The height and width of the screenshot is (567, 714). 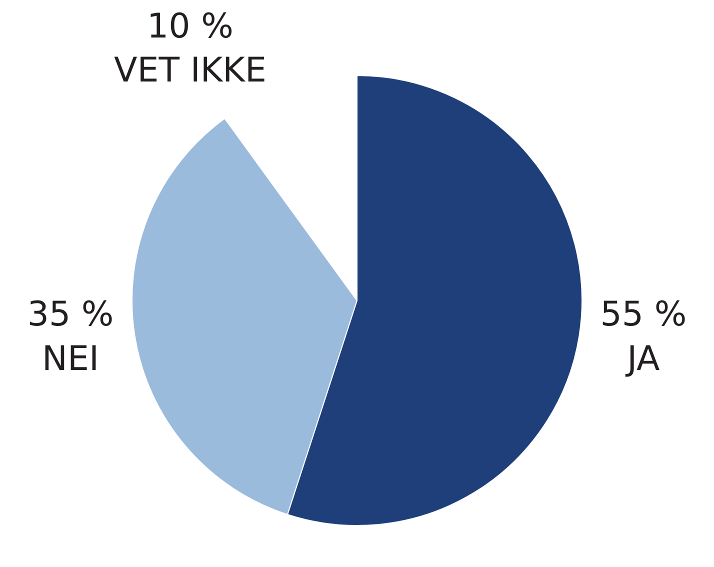 What do you see at coordinates (70, 358) in the screenshot?
I see `slice-label: NEI` at bounding box center [70, 358].